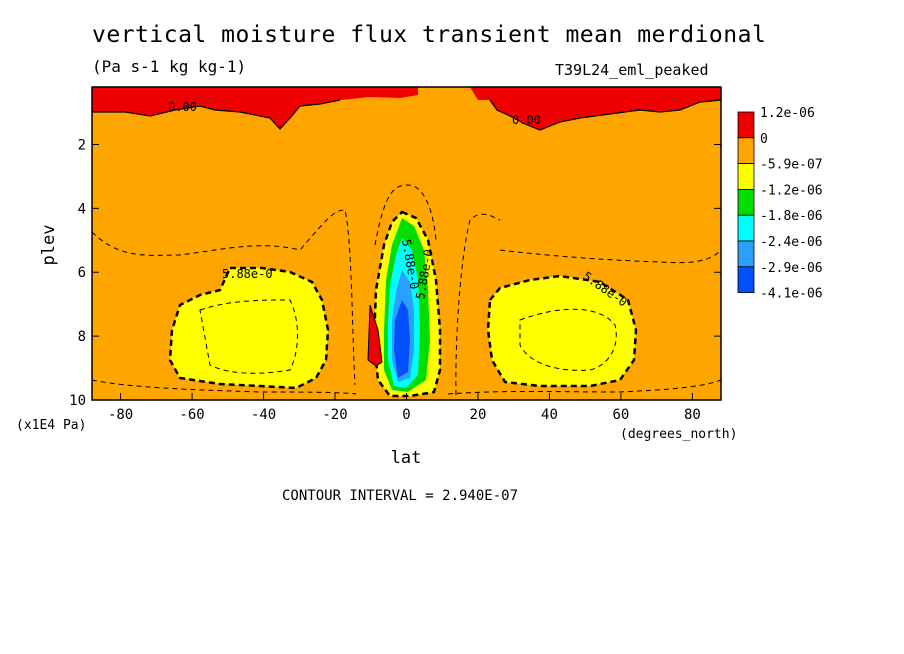 This screenshot has height=654, width=904. I want to click on x-axis-label: lat, so click(406, 458).